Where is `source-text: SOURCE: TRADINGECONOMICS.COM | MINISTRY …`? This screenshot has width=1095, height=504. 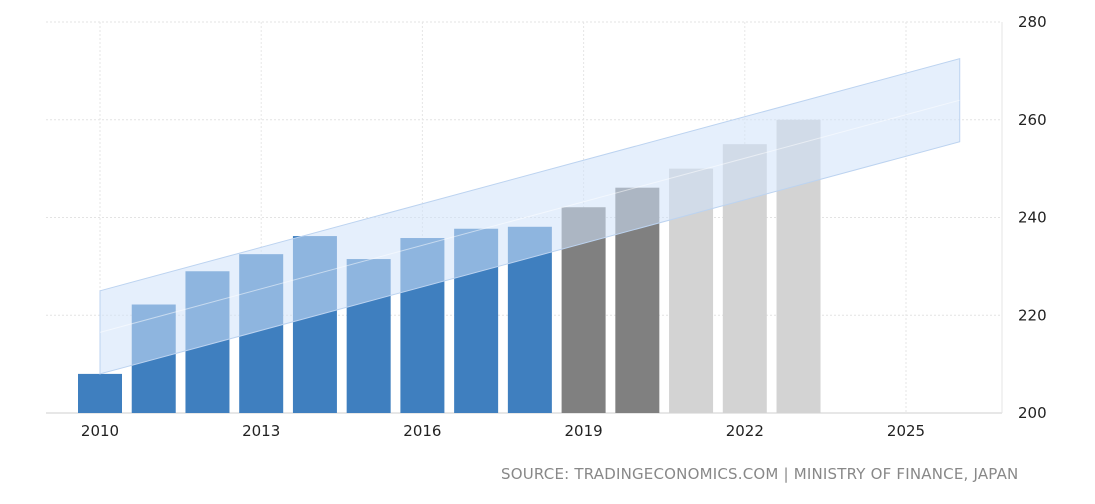
source-text: SOURCE: TRADINGECONOMICS.COM | MINISTRY … is located at coordinates (760, 474).